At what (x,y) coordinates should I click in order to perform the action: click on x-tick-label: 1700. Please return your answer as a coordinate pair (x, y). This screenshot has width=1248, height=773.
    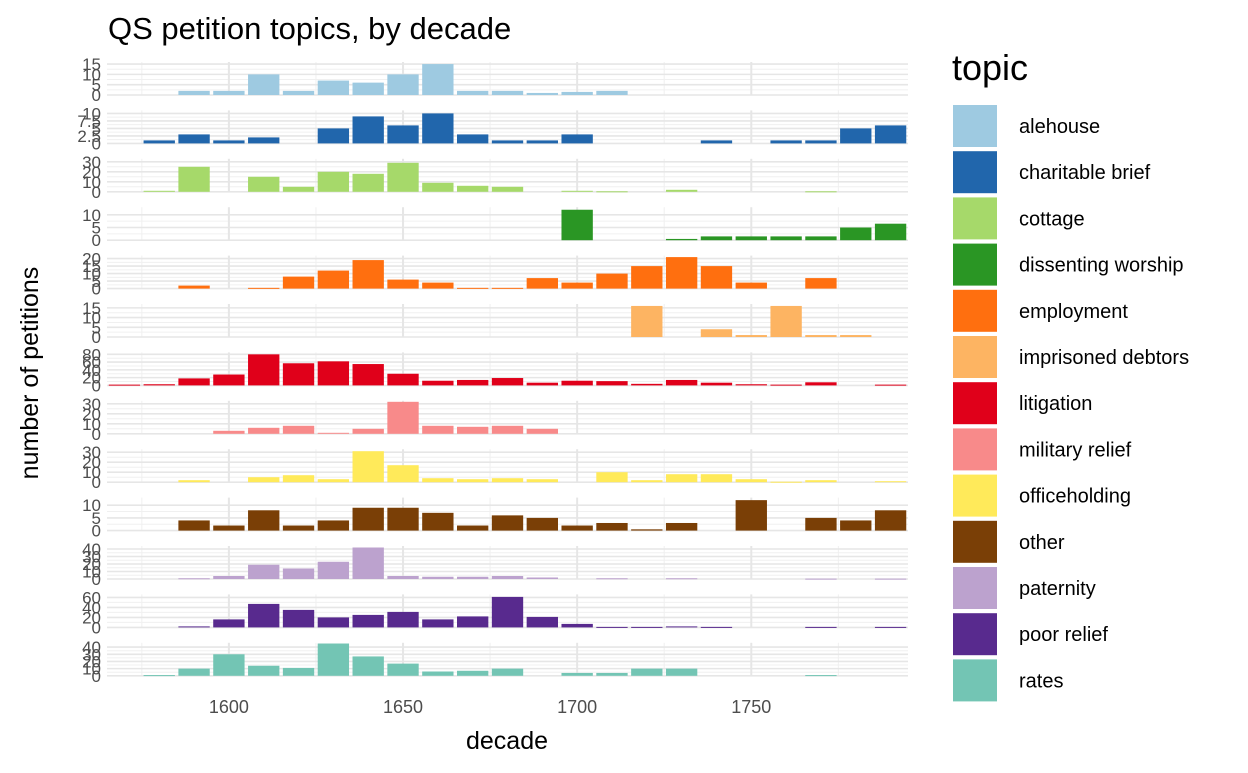
    Looking at the image, I should click on (577, 707).